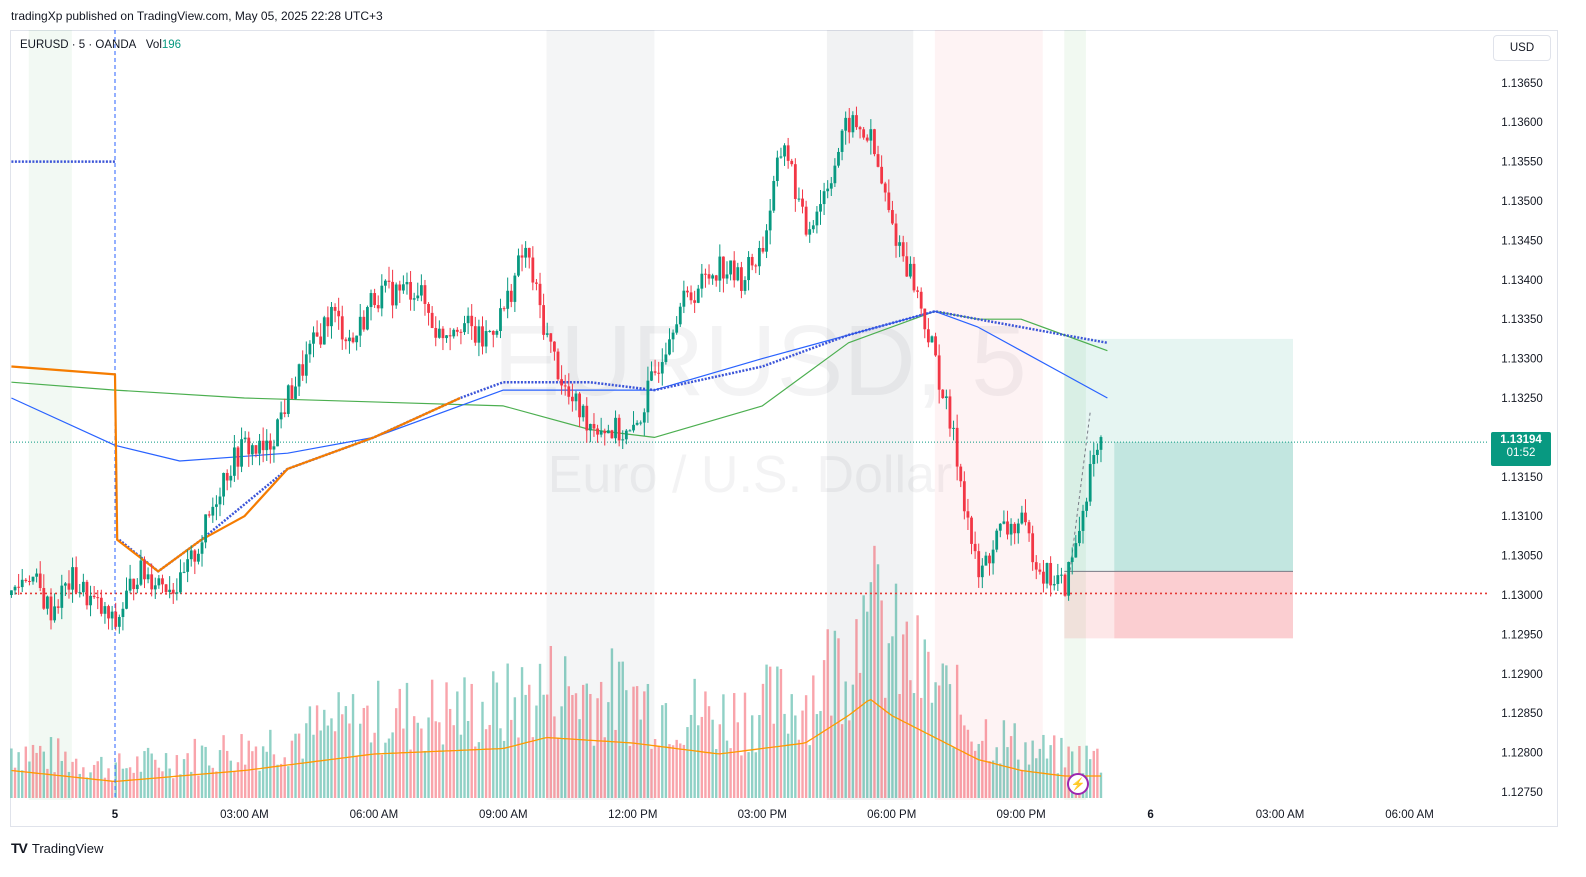 This screenshot has height=877, width=1586. What do you see at coordinates (57, 848) in the screenshot?
I see `tradingview-brand: TV TradingView` at bounding box center [57, 848].